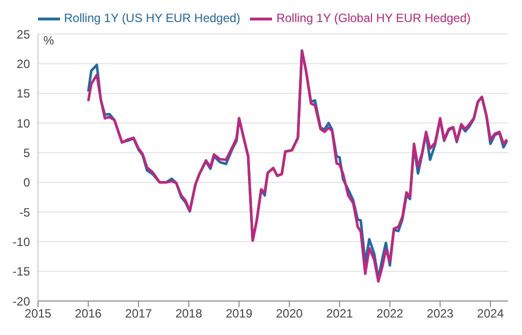 The width and height of the screenshot is (522, 335). What do you see at coordinates (21, 241) in the screenshot?
I see `y-tick-label: -10` at bounding box center [21, 241].